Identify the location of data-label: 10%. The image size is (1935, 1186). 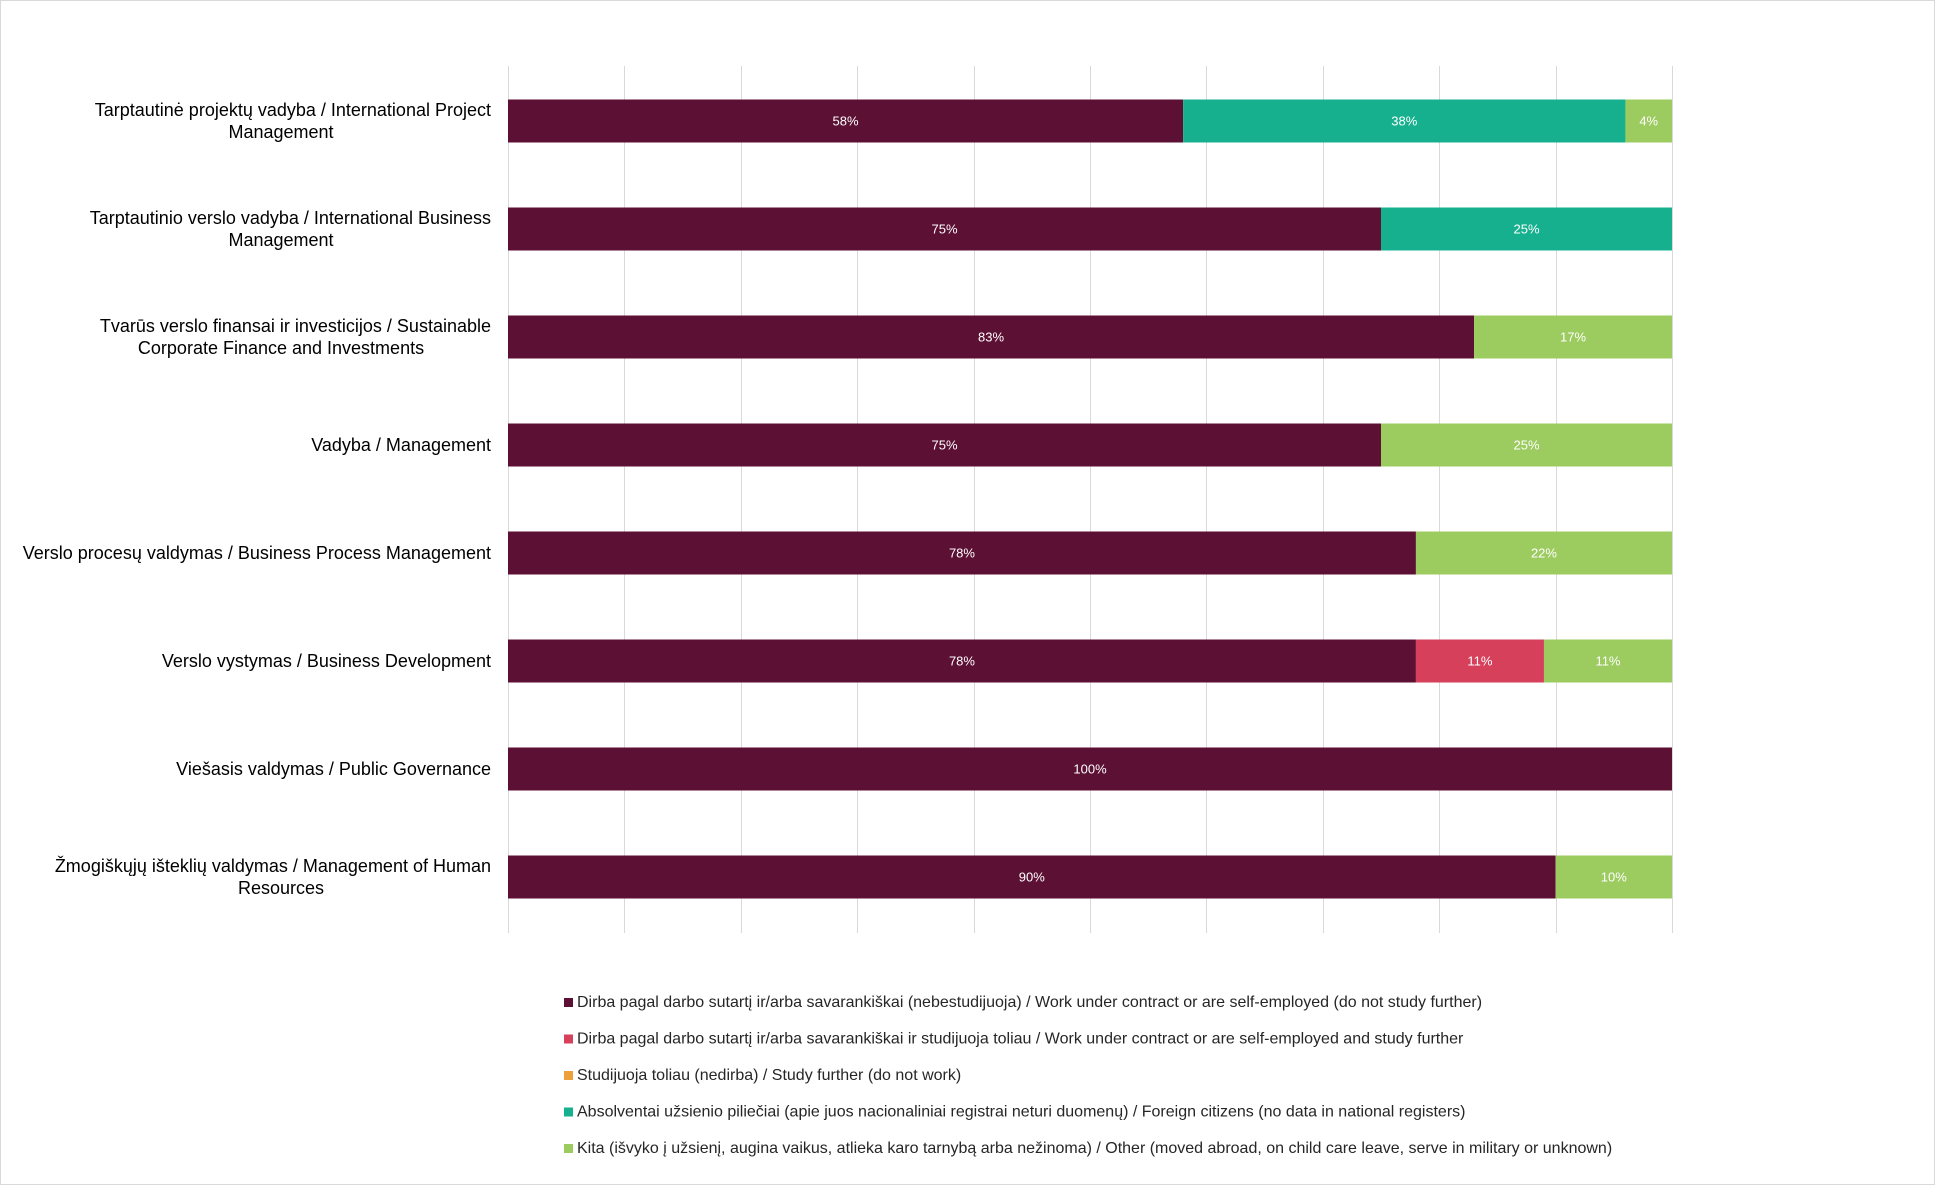
(1614, 877).